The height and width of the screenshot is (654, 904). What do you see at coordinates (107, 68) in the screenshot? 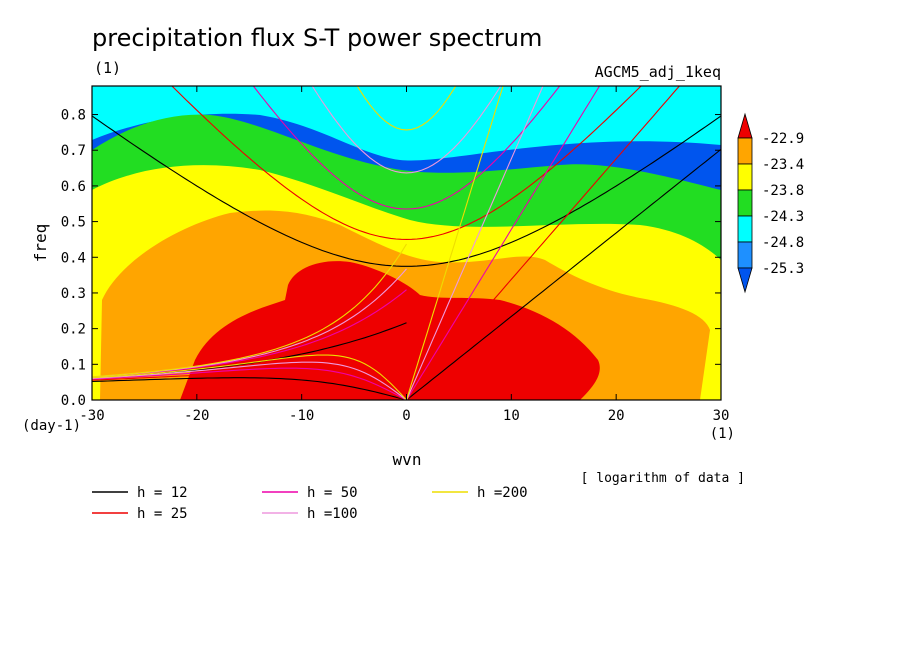
I see `chart-subtitle-left: (1)` at bounding box center [107, 68].